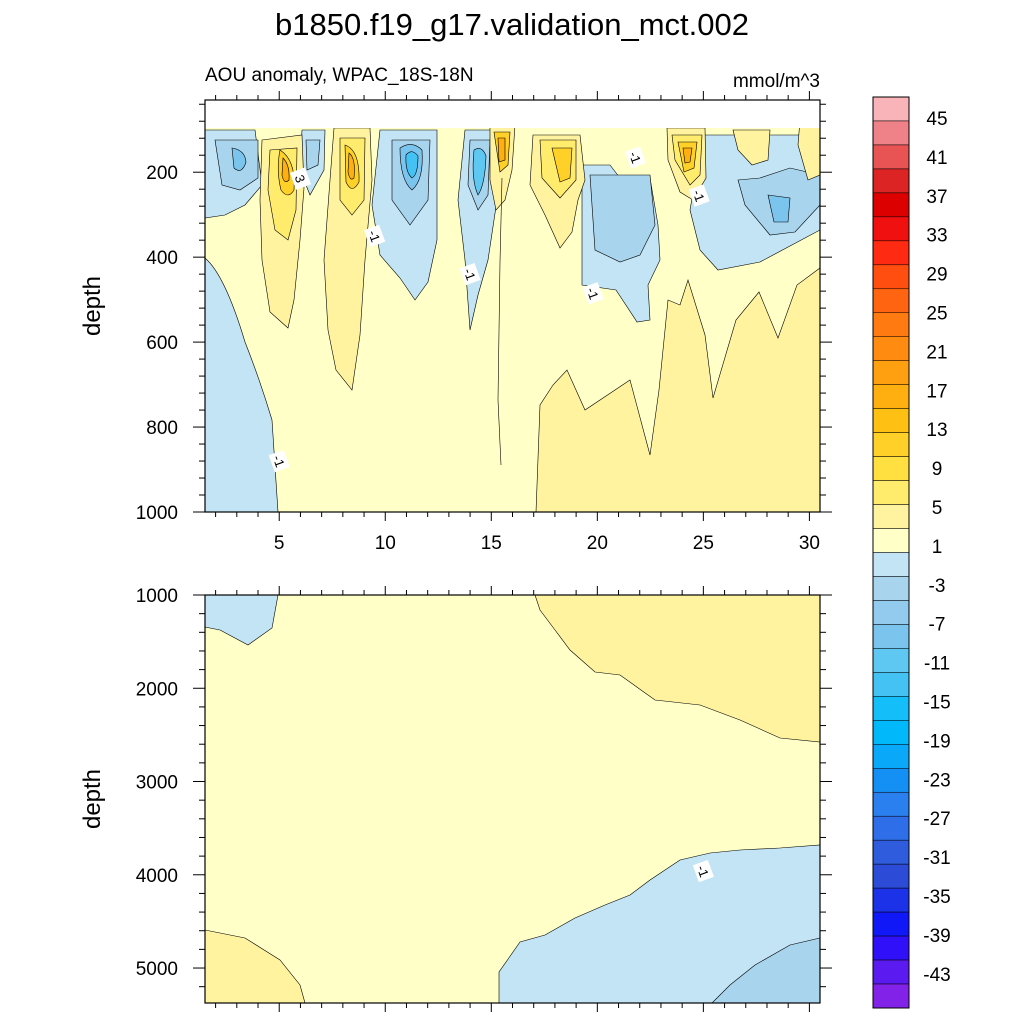 This screenshot has width=1024, height=1024. I want to click on colorbar-label: -27, so click(936, 819).